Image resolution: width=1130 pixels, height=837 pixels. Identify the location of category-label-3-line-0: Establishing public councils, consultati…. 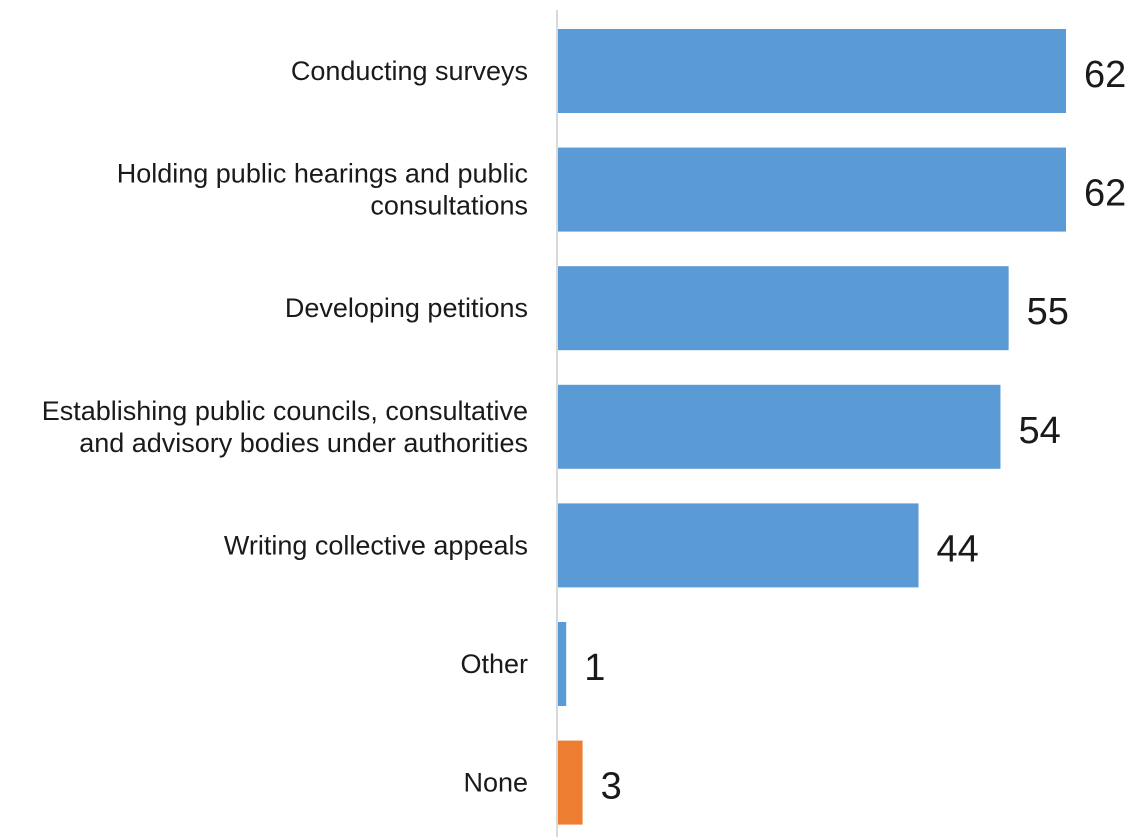
(285, 411).